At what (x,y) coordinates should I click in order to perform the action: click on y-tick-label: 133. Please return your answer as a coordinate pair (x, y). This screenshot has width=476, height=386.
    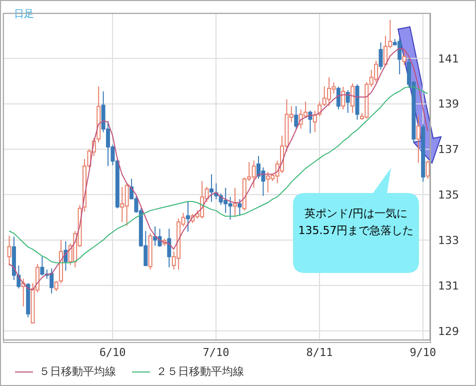
    Looking at the image, I should click on (448, 240).